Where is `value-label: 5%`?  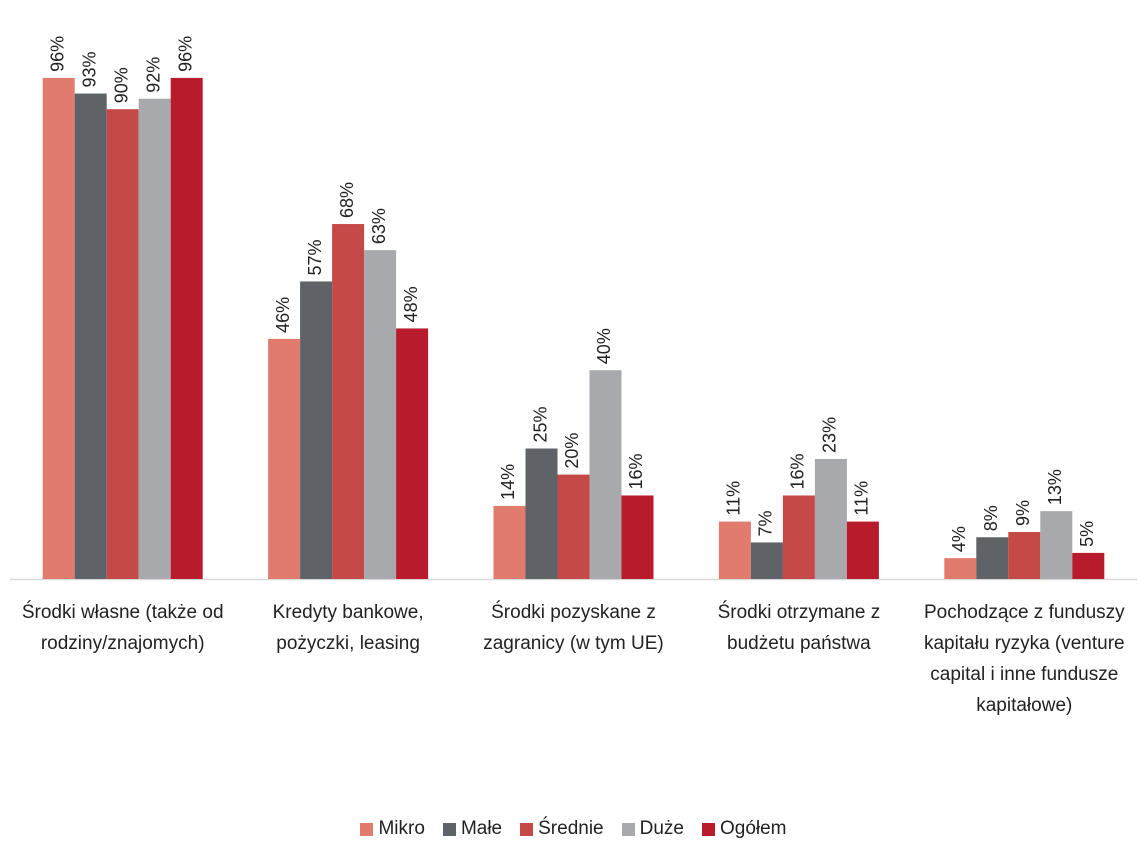 value-label: 5% is located at coordinates (1087, 534).